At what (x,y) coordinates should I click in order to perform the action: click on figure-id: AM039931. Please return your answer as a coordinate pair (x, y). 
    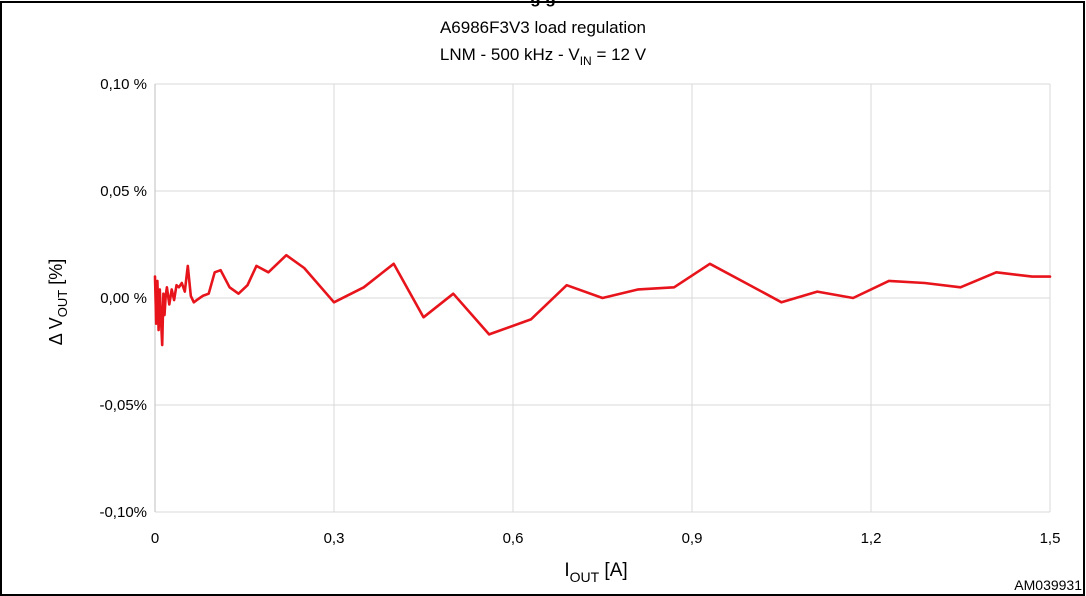
    Looking at the image, I should click on (1048, 585).